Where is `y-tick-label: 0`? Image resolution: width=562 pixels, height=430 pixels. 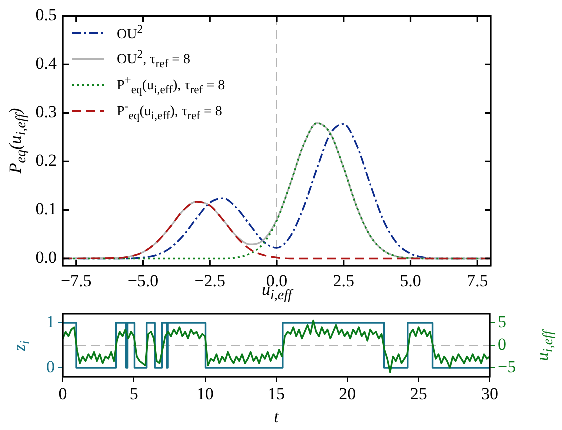
y-tick-label: 0 is located at coordinates (50, 366).